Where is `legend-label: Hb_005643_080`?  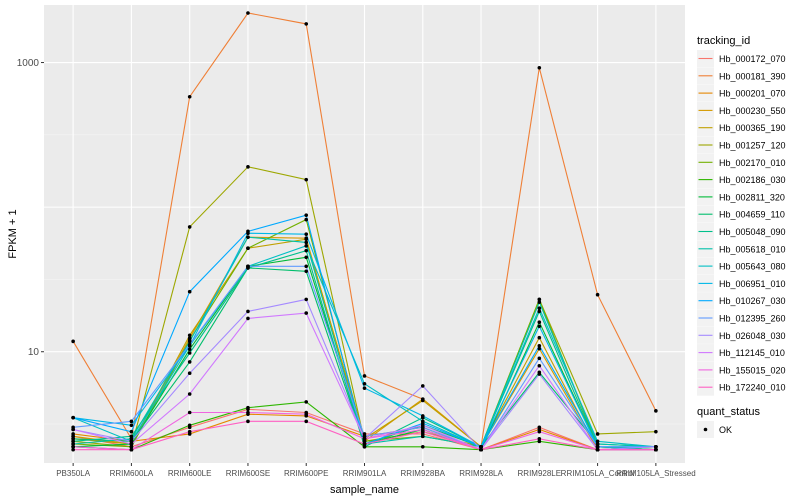
legend-label: Hb_005643_080 is located at coordinates (752, 267).